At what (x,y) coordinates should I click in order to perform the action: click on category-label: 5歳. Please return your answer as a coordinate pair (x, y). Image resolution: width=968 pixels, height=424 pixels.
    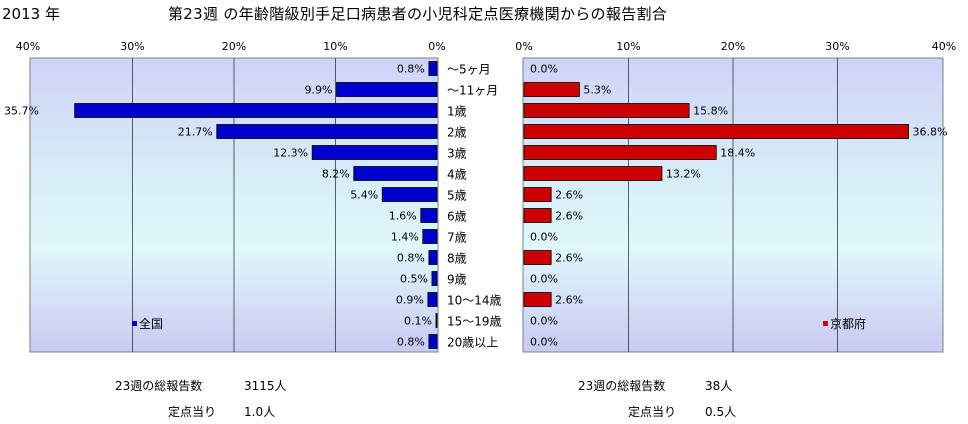
    Looking at the image, I should click on (457, 196).